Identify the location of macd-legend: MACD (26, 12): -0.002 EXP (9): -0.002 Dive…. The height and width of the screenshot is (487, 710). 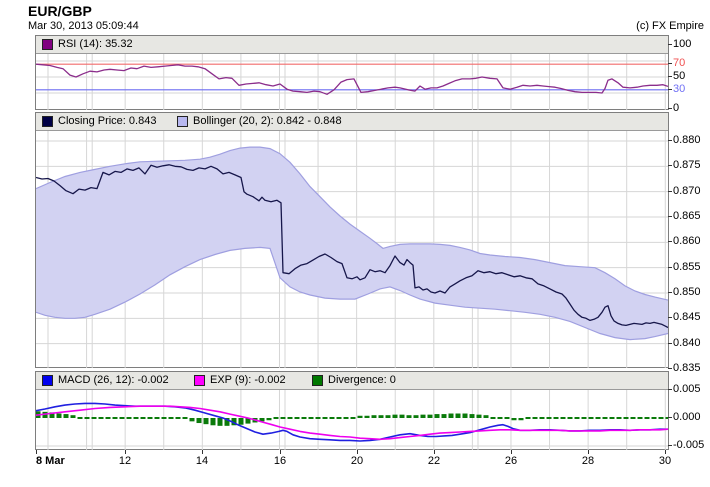
(352, 381).